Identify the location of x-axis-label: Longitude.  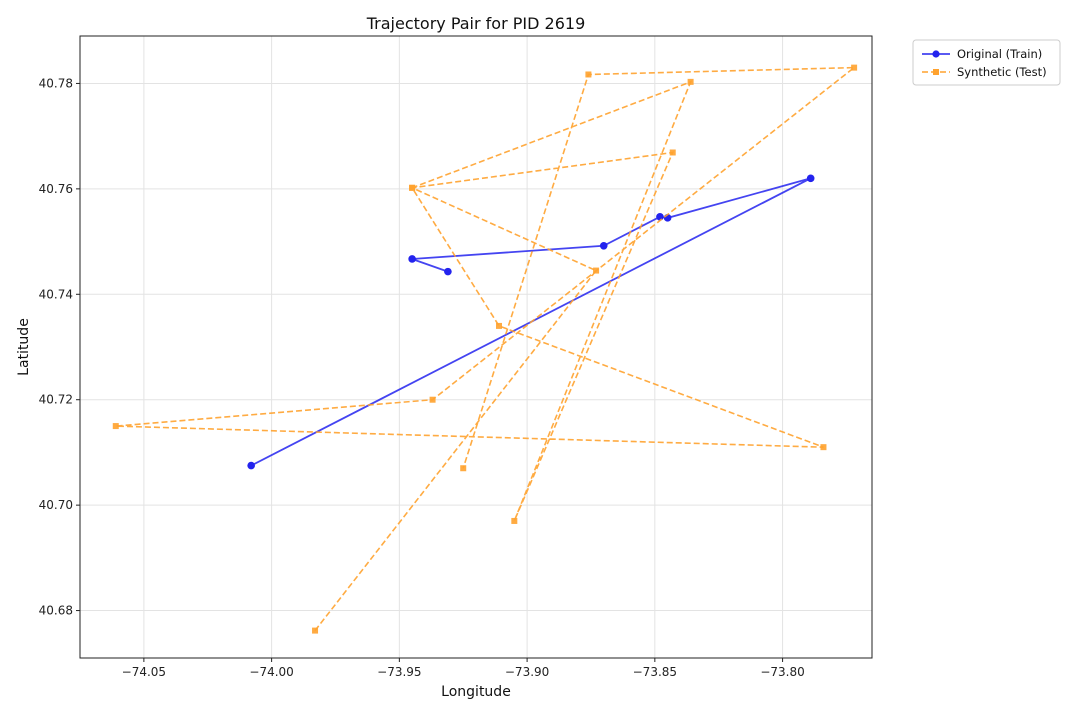
(476, 692).